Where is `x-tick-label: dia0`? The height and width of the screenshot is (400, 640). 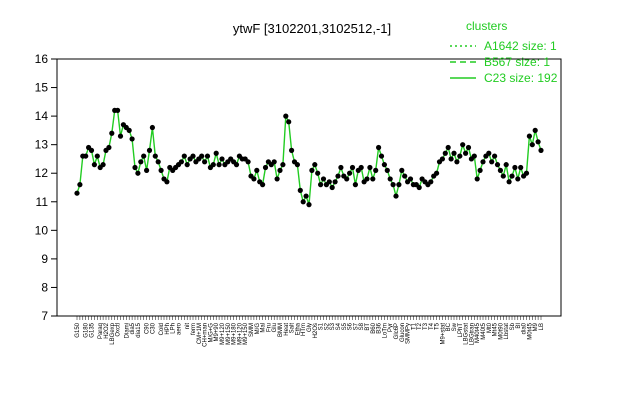 x-tick-label: dia0 is located at coordinates (525, 328).